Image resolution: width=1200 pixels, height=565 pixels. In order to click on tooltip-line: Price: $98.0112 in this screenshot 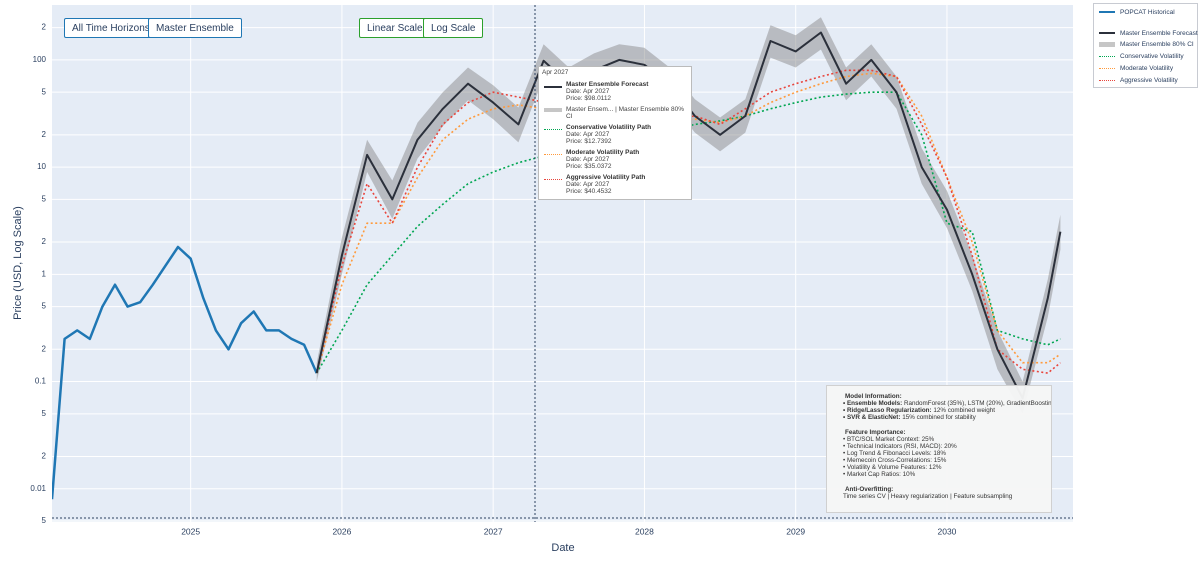, I will do `click(589, 98)`.